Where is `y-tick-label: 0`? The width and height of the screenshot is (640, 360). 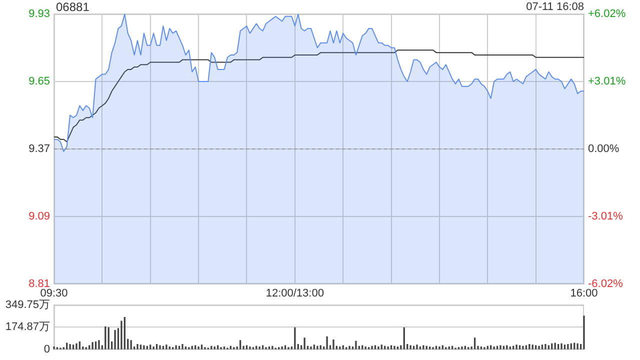
y-tick-label: 0 is located at coordinates (47, 349).